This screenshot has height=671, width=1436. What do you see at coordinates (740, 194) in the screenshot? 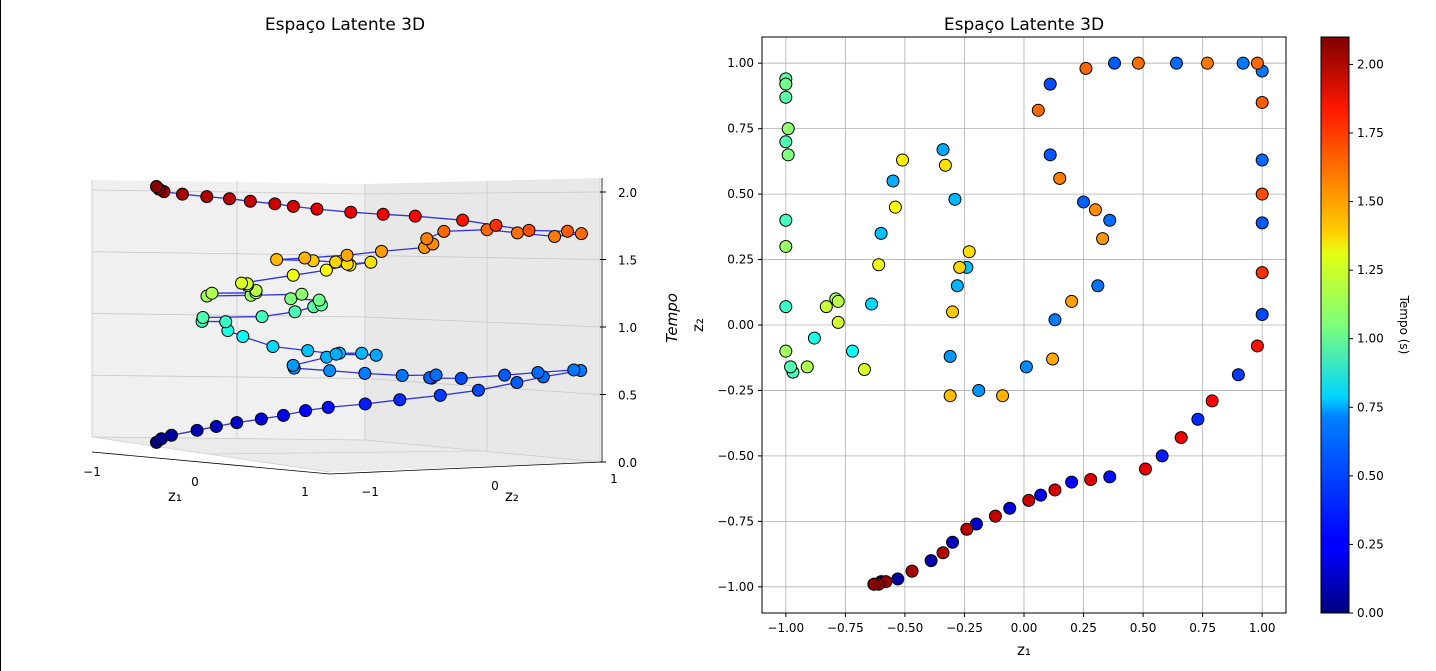
I see `y-tick-label: 0.50` at bounding box center [740, 194].